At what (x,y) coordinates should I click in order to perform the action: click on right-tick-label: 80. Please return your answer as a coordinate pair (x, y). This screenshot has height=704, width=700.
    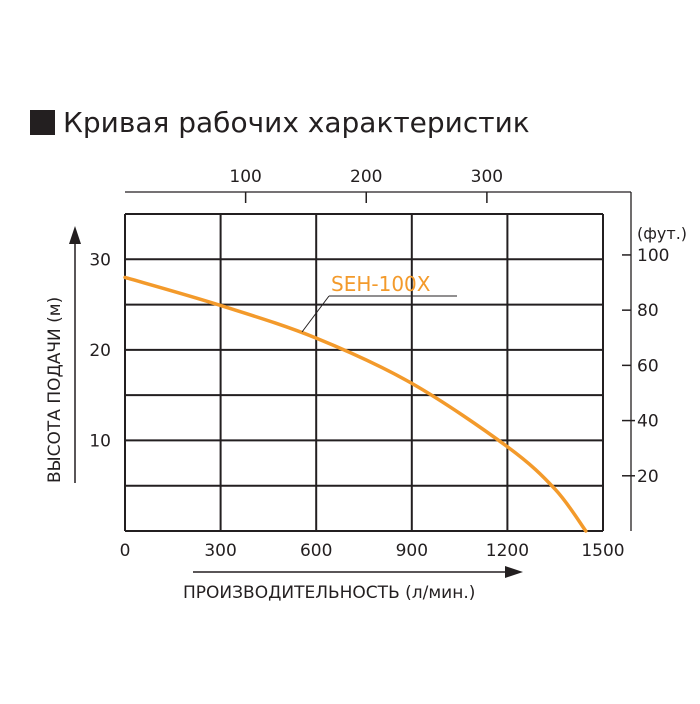
    Looking at the image, I should click on (648, 311).